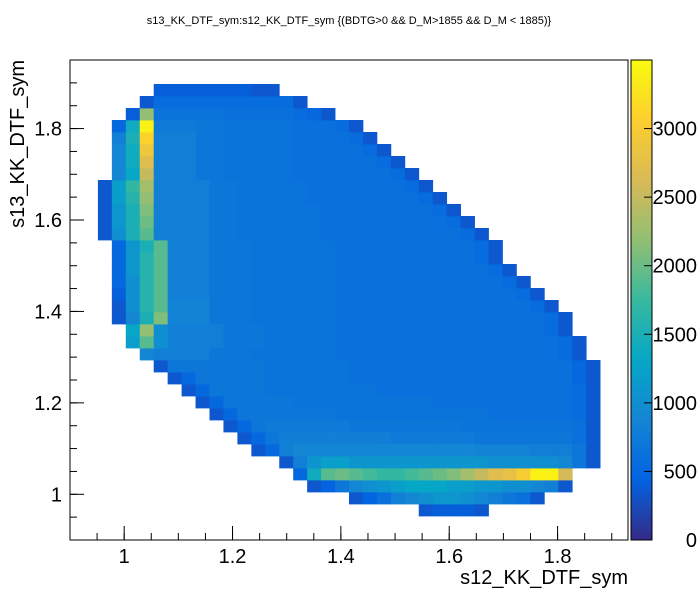 This screenshot has height=602, width=698. What do you see at coordinates (691, 541) in the screenshot?
I see `z-tick-label: 0` at bounding box center [691, 541].